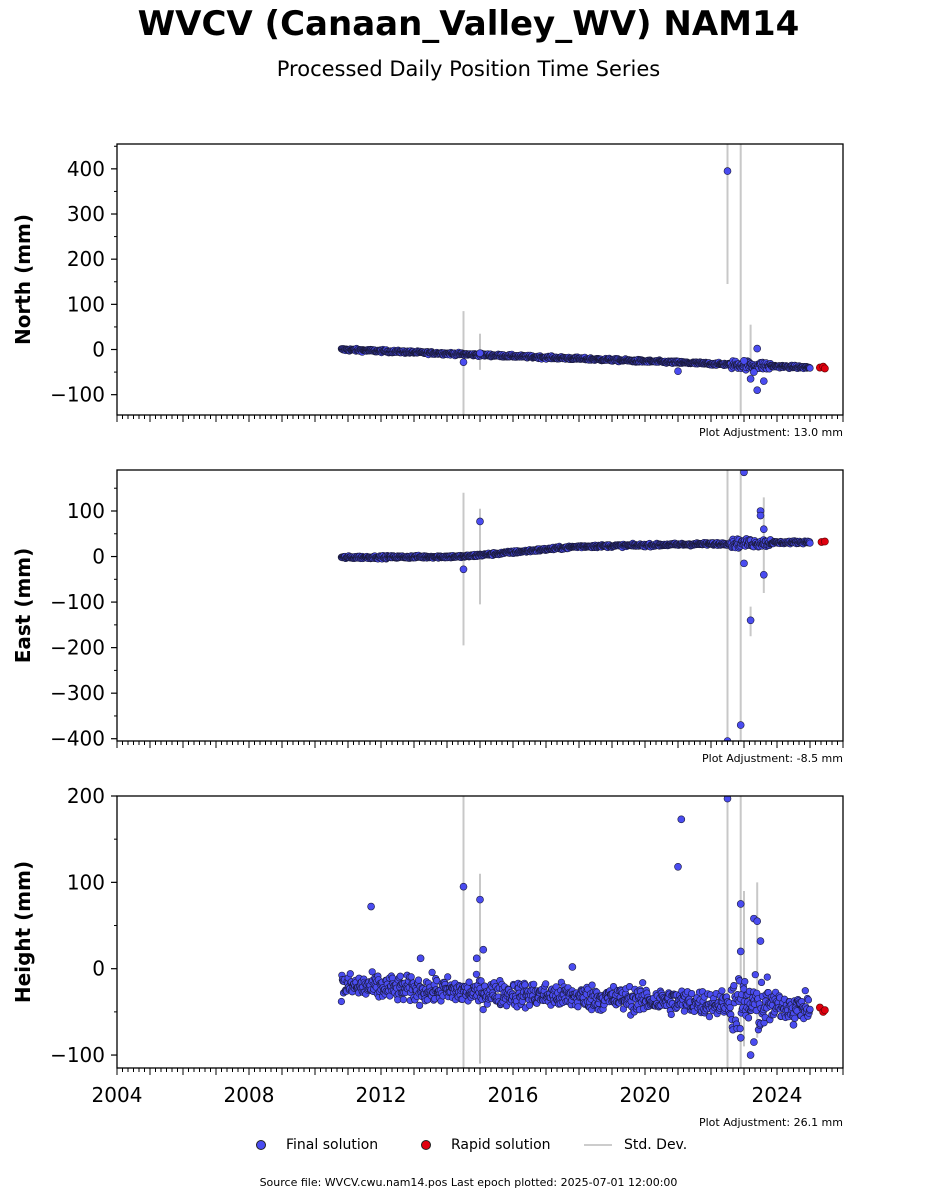  Describe the element at coordinates (501, 1145) in the screenshot. I see `legend-rapid-label: Rapid solution` at that location.